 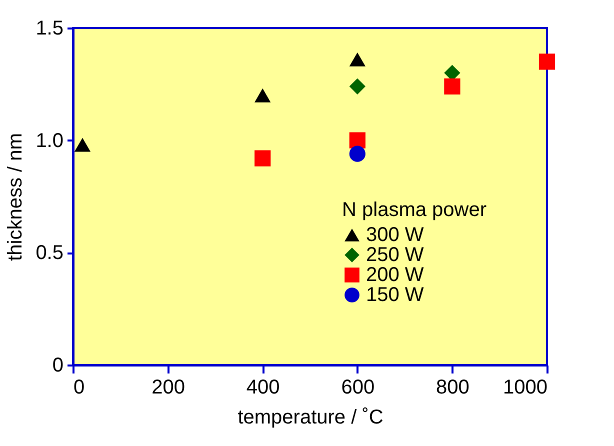 What do you see at coordinates (525, 387) in the screenshot?
I see `x-tick-label: 1000` at bounding box center [525, 387].